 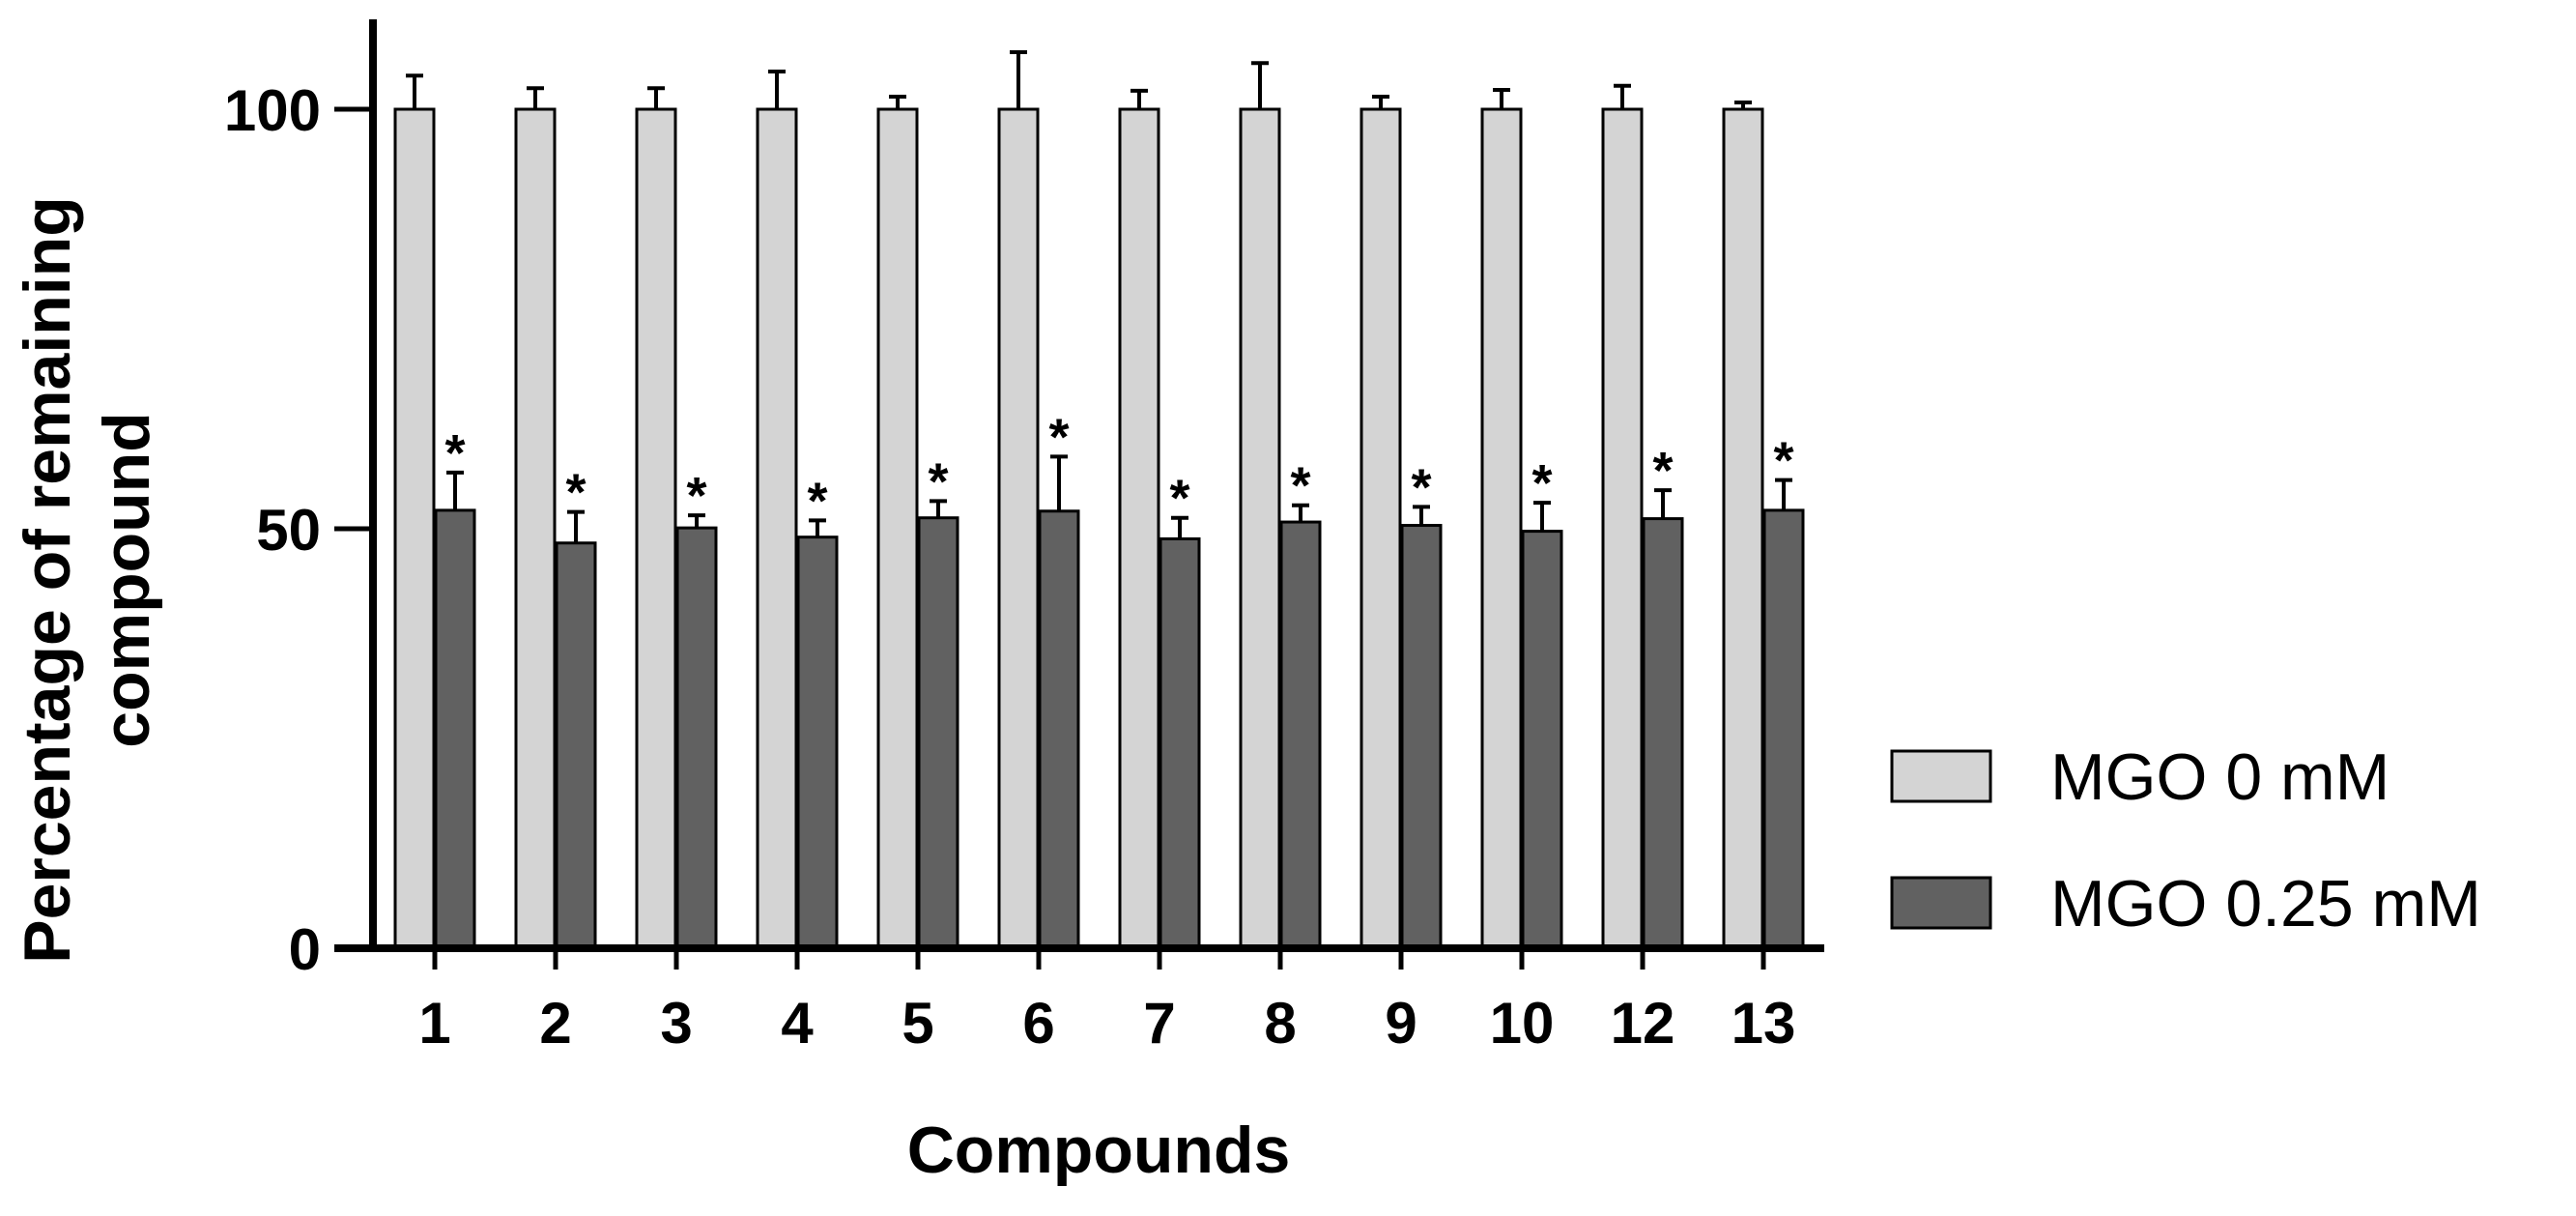 What do you see at coordinates (1159, 1024) in the screenshot?
I see `x-tick-label-7: 7` at bounding box center [1159, 1024].